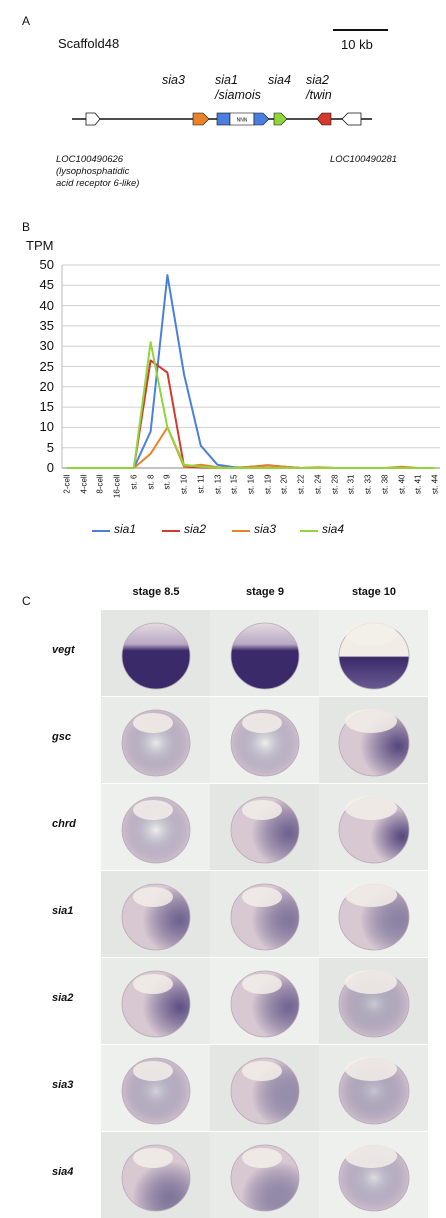 Image resolution: width=446 pixels, height=1218 pixels. I want to click on x-tick-label: st. 6, so click(134, 482).